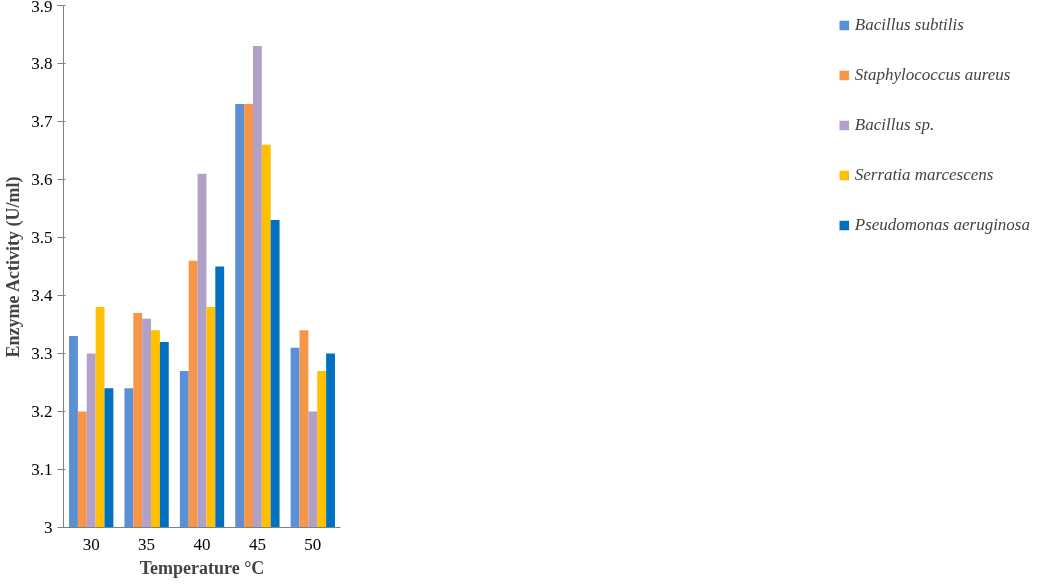 Image resolution: width=1047 pixels, height=588 pixels. I want to click on x-axis-title: Temperature °C, so click(202, 567).